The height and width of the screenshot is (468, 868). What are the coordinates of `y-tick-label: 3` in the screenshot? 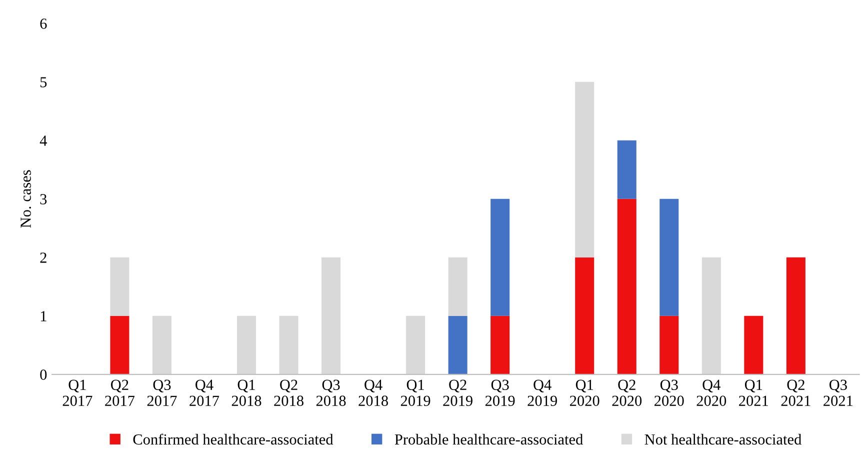 It's located at (43, 199).